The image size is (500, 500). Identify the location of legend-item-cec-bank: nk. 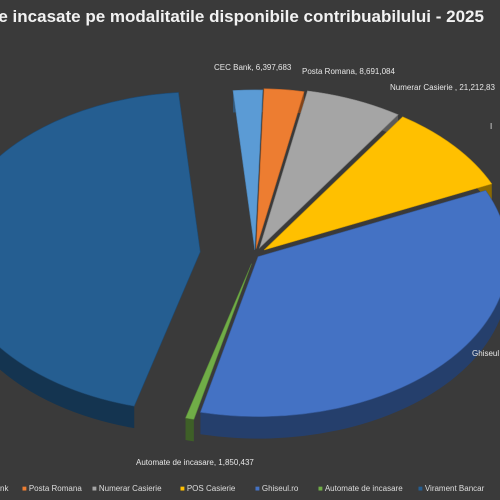
(4, 488).